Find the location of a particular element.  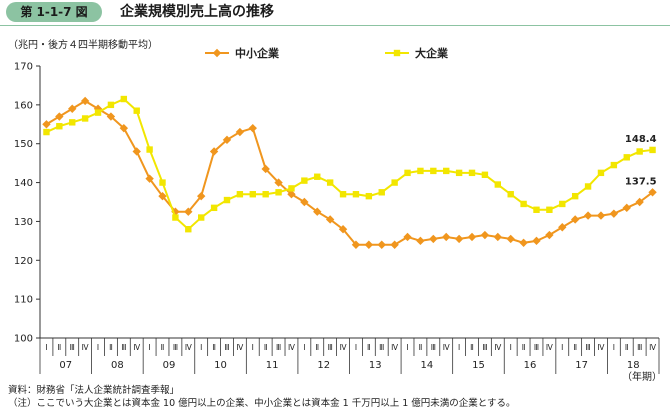

y-tick-label: 120 is located at coordinates (23, 261).